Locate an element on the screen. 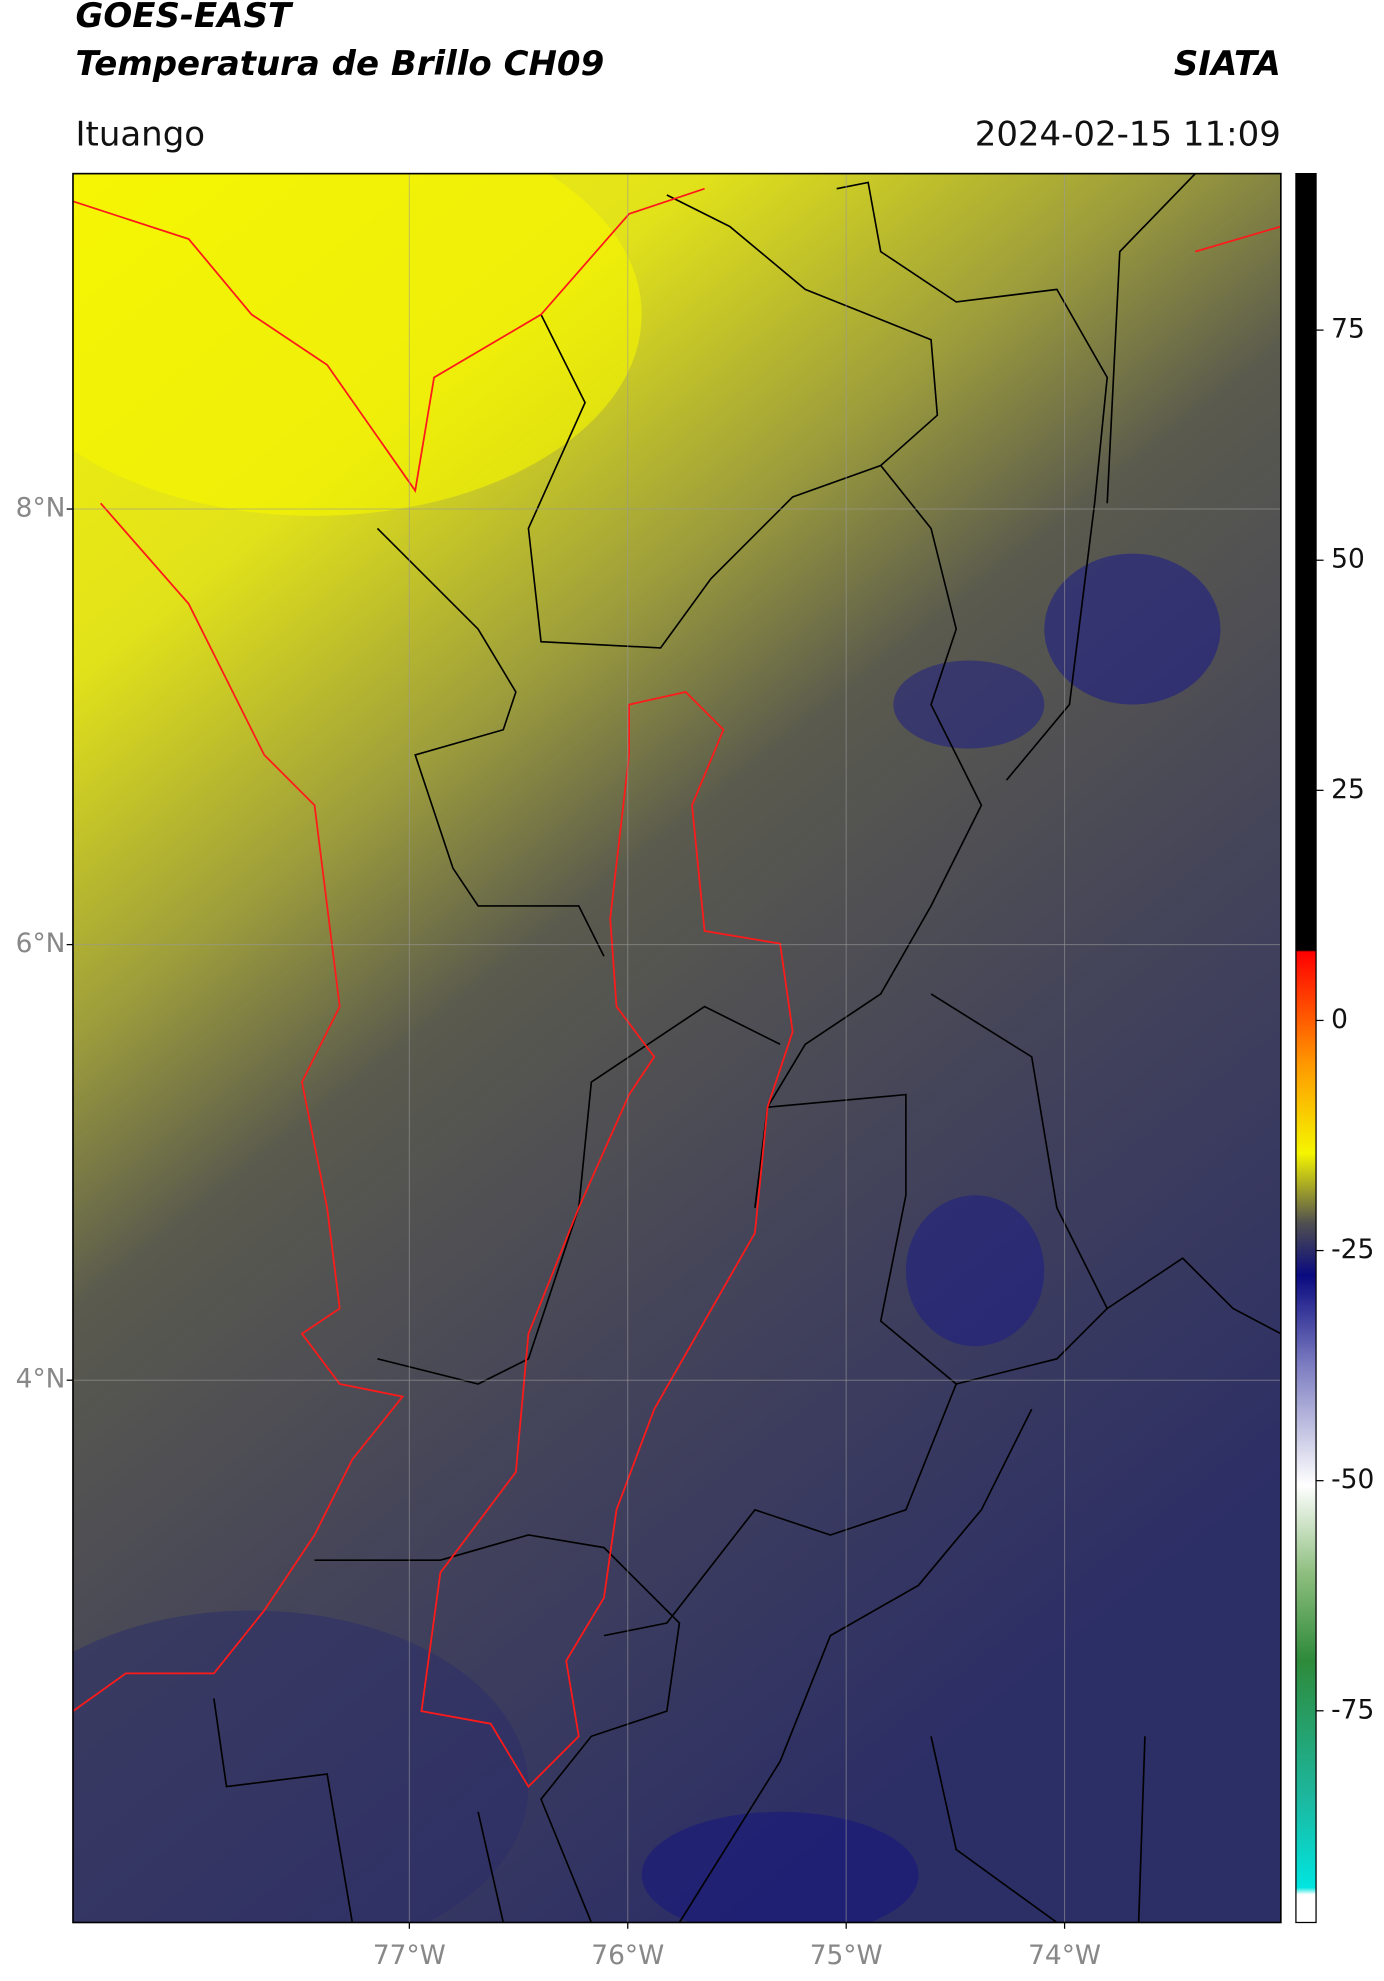 This screenshot has height=1981, width=1384. lon-tick-label: 75°W is located at coordinates (846, 1955).